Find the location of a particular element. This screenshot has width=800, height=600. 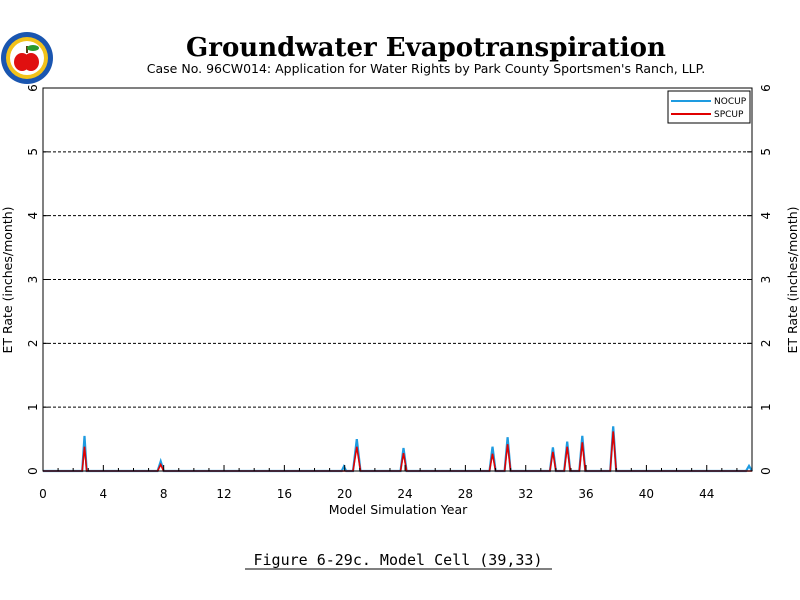

x-tick-label-5: 20 is located at coordinates (344, 494).